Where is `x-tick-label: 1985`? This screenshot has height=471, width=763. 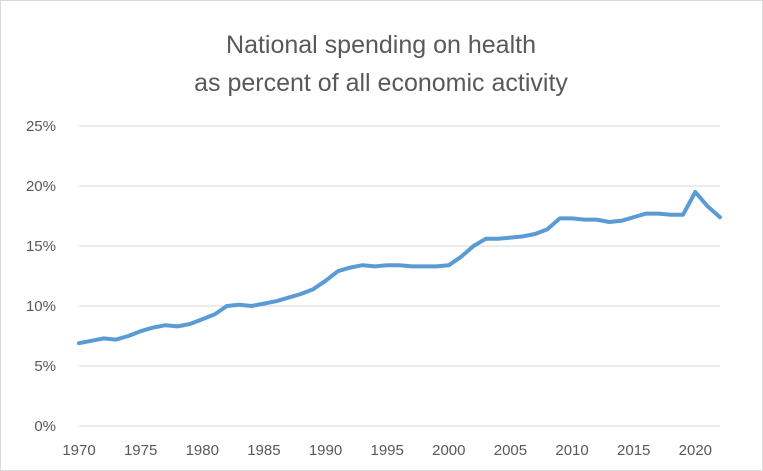 x-tick-label: 1985 is located at coordinates (263, 450).